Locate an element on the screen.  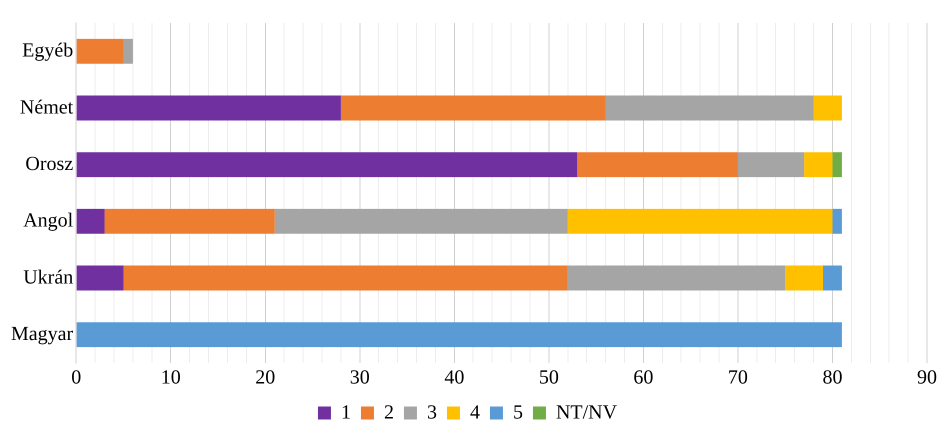
legend-label: 4 is located at coordinates (475, 412).